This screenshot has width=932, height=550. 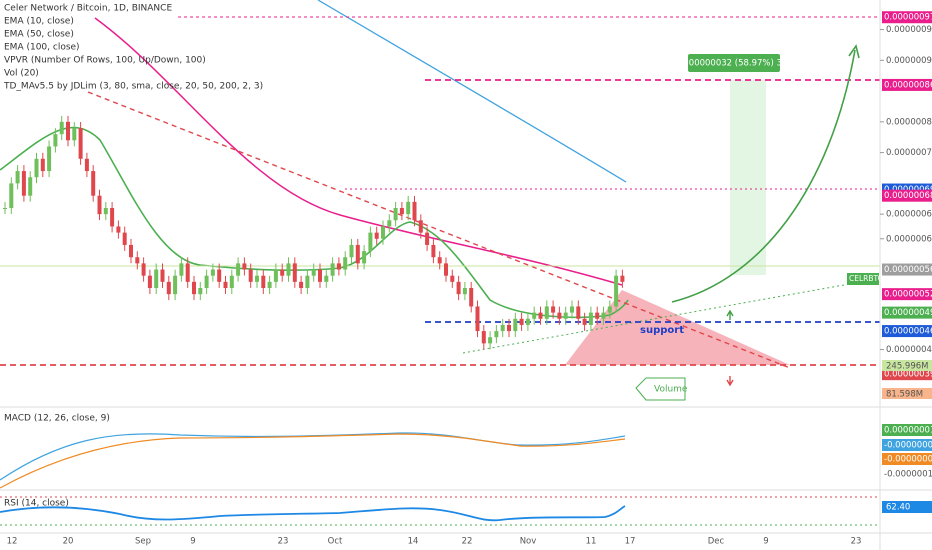 I want to click on time-label: 23, so click(x=856, y=542).